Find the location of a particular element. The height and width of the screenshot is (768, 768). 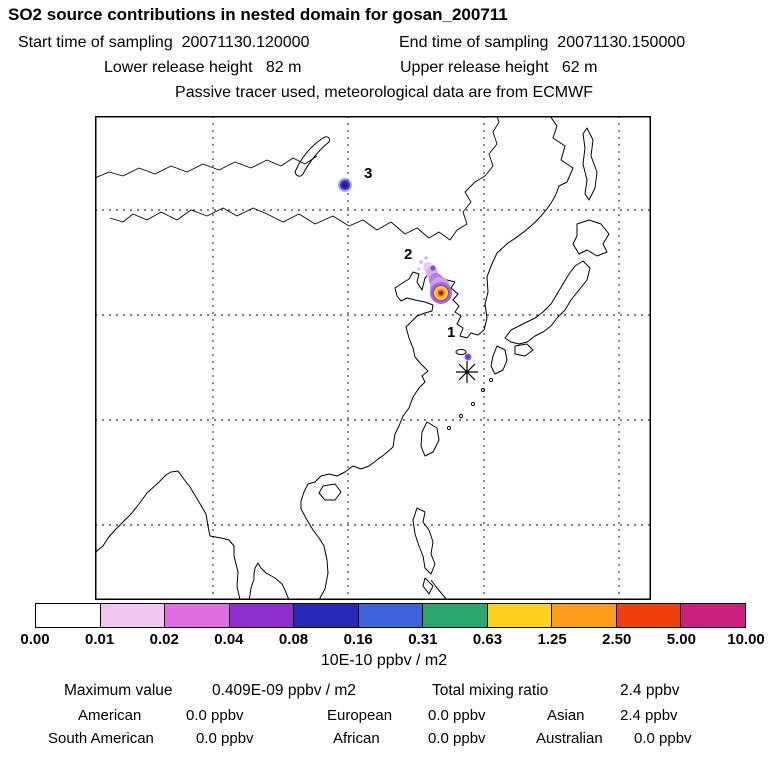

island-kyushu is located at coordinates (499, 360).